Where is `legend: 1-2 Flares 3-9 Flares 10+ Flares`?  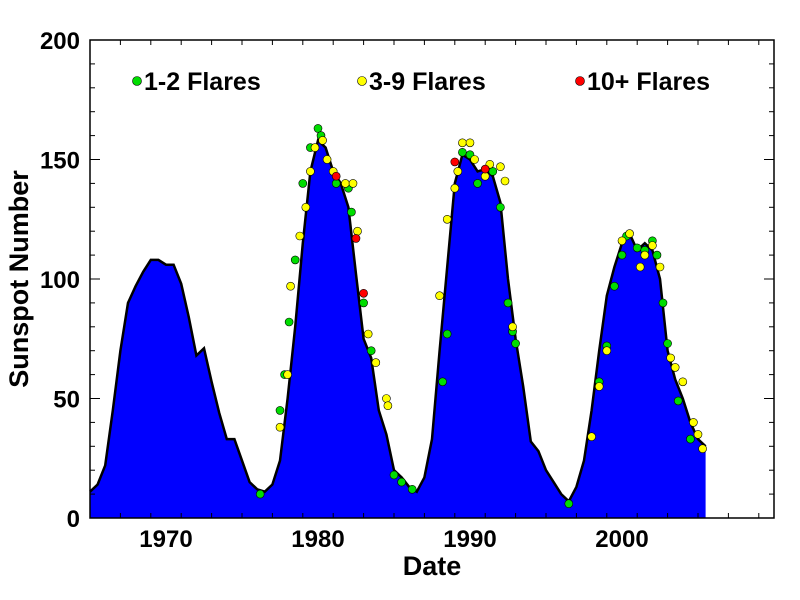
legend: 1-2 Flares 3-9 Flares 10+ Flares is located at coordinates (421, 82).